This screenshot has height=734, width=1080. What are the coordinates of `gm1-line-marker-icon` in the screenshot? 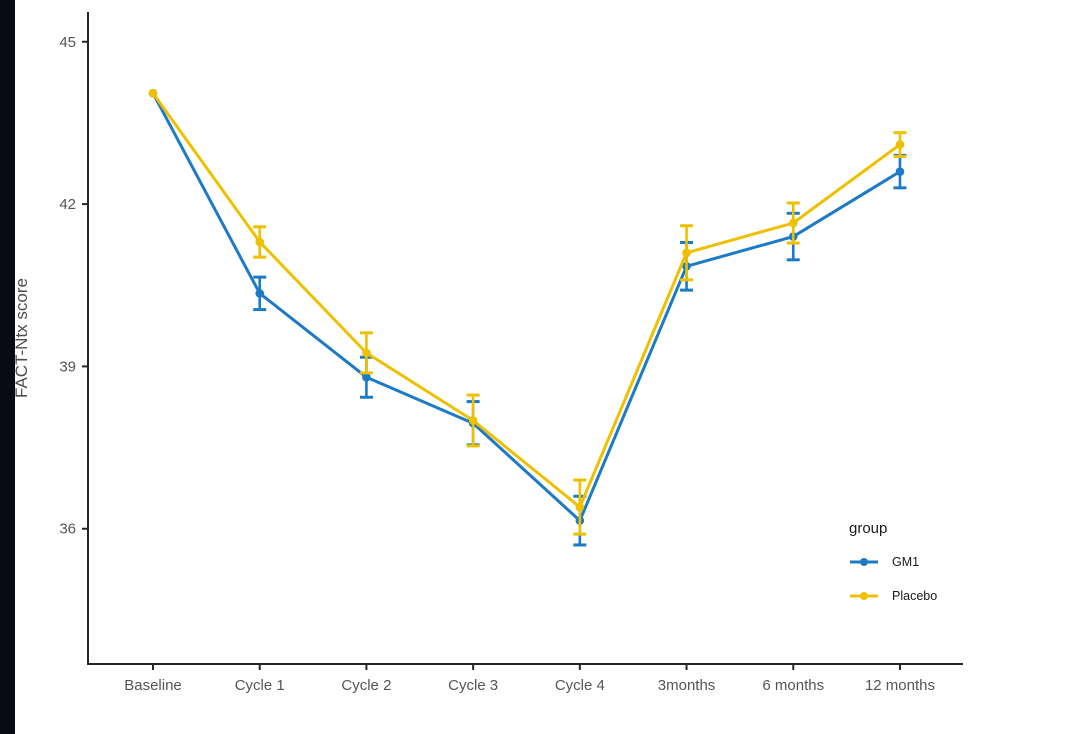 It's located at (864, 562).